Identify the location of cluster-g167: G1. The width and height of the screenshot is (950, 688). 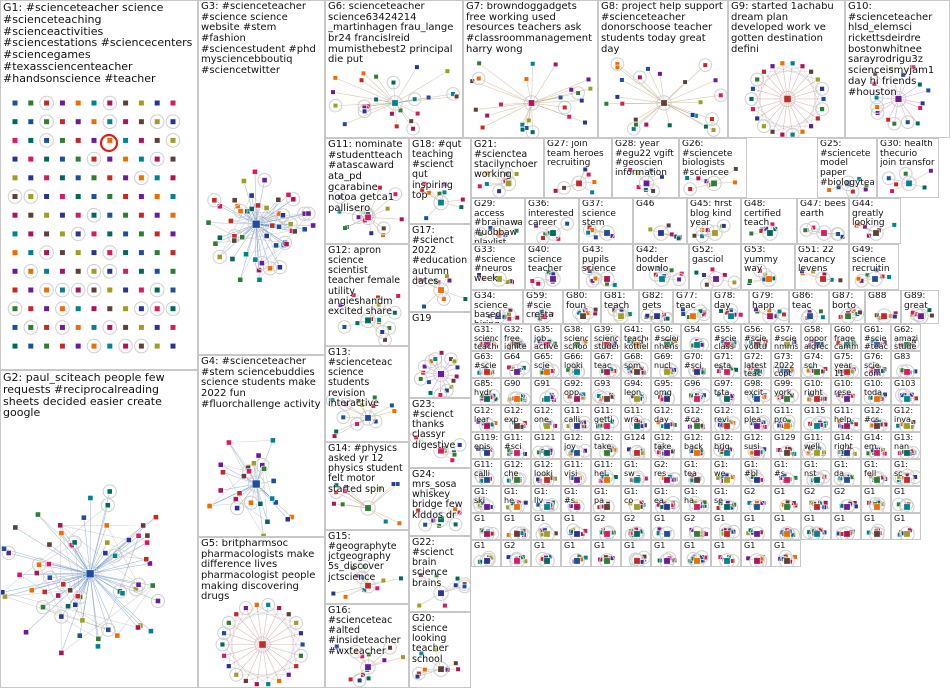
(576, 526).